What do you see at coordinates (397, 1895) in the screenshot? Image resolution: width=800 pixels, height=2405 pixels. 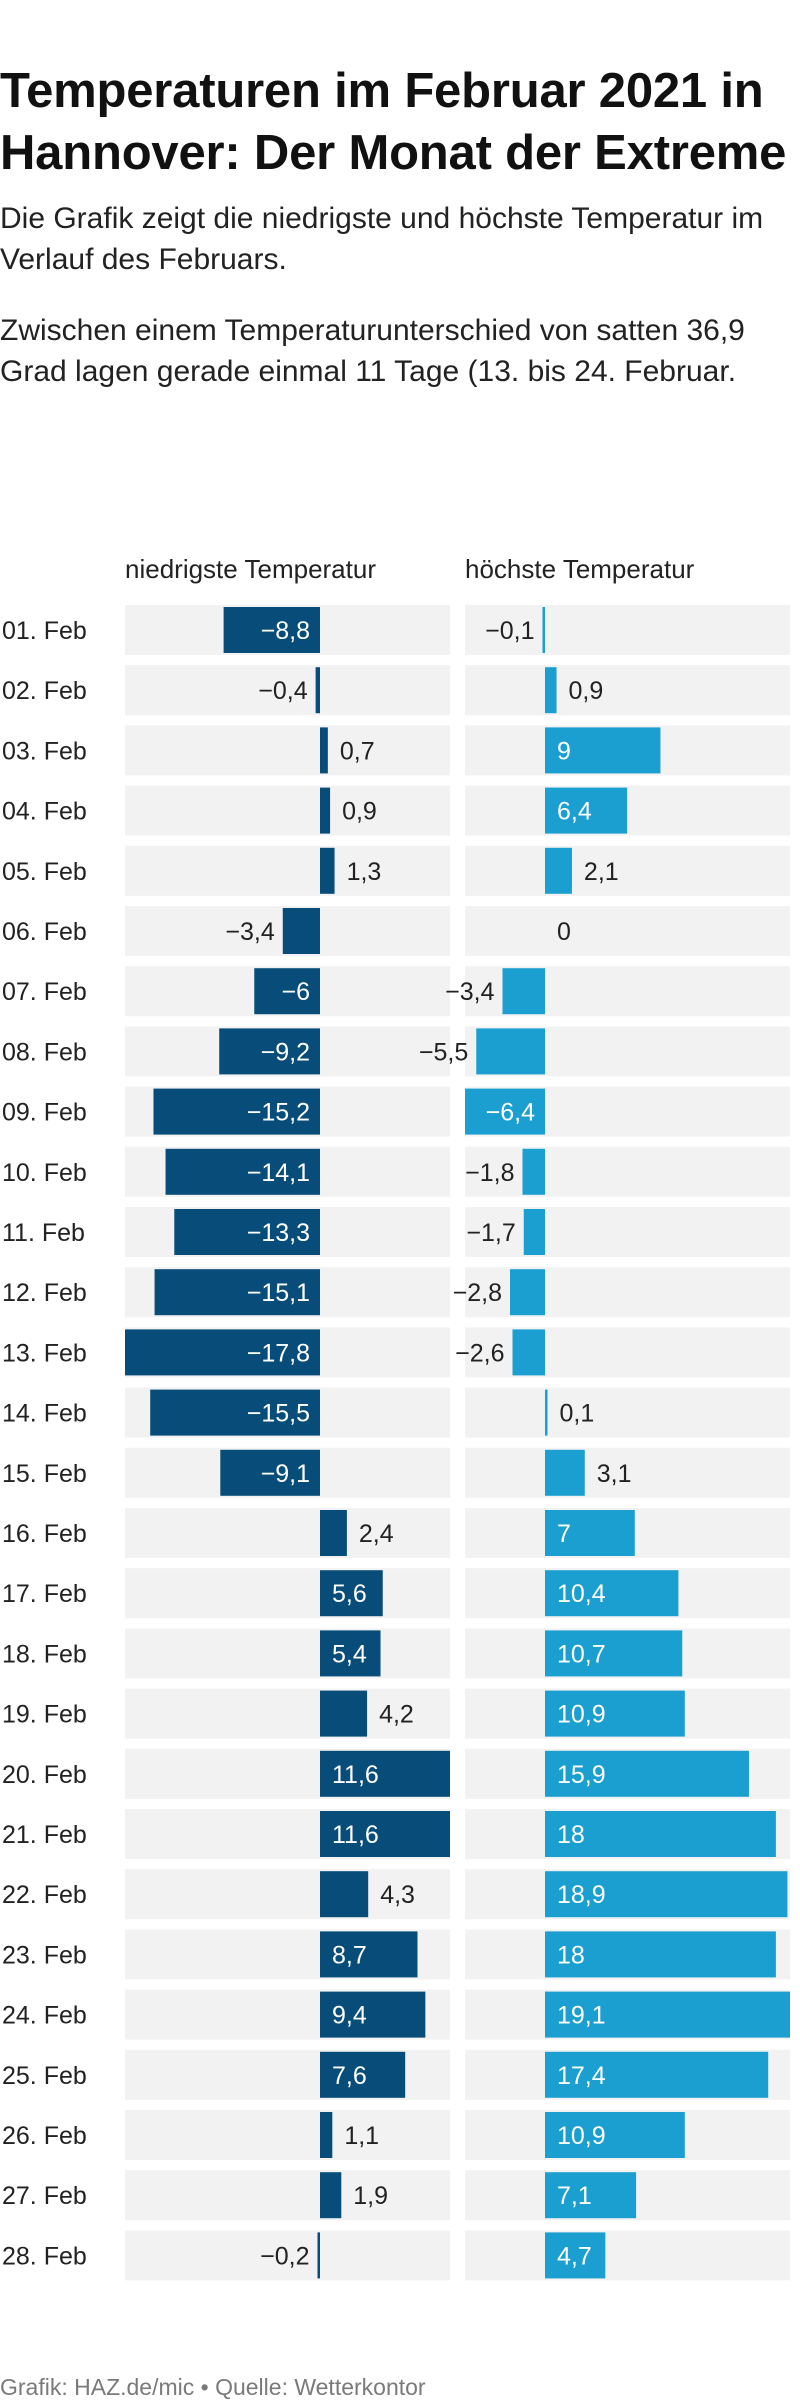 I see `value-label-min: 4,3` at bounding box center [397, 1895].